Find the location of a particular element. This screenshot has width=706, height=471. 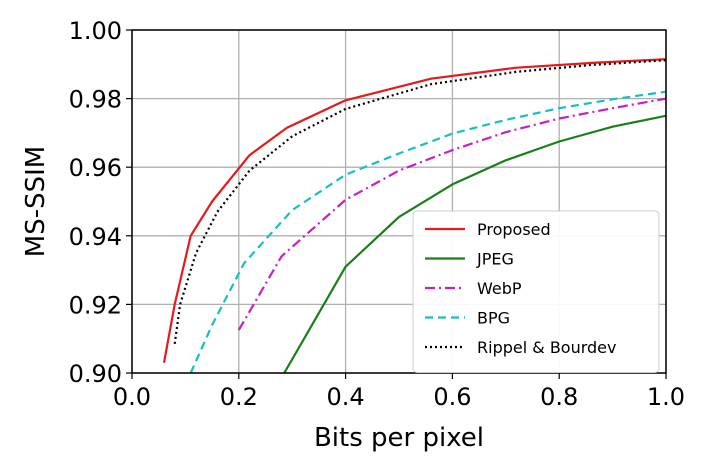

x-tick-label: 0.8 is located at coordinates (559, 397).